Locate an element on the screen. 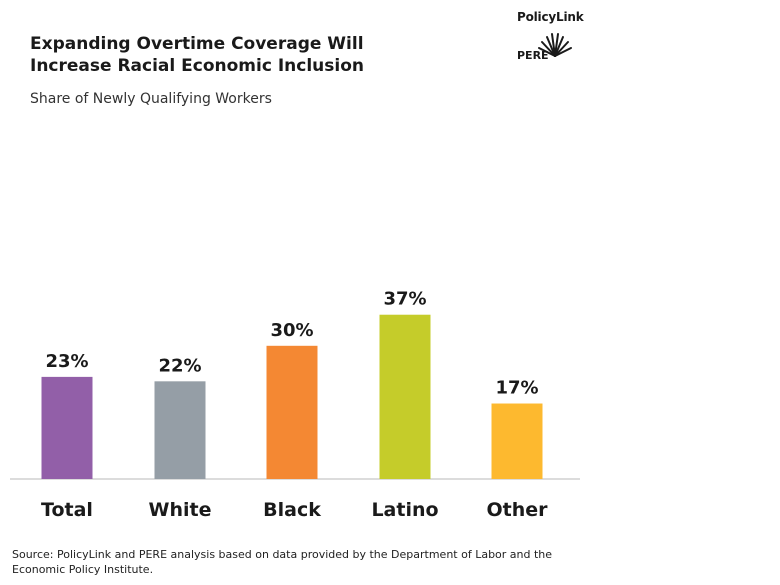 The image size is (780, 585). value-label-other: 17% is located at coordinates (516, 388).